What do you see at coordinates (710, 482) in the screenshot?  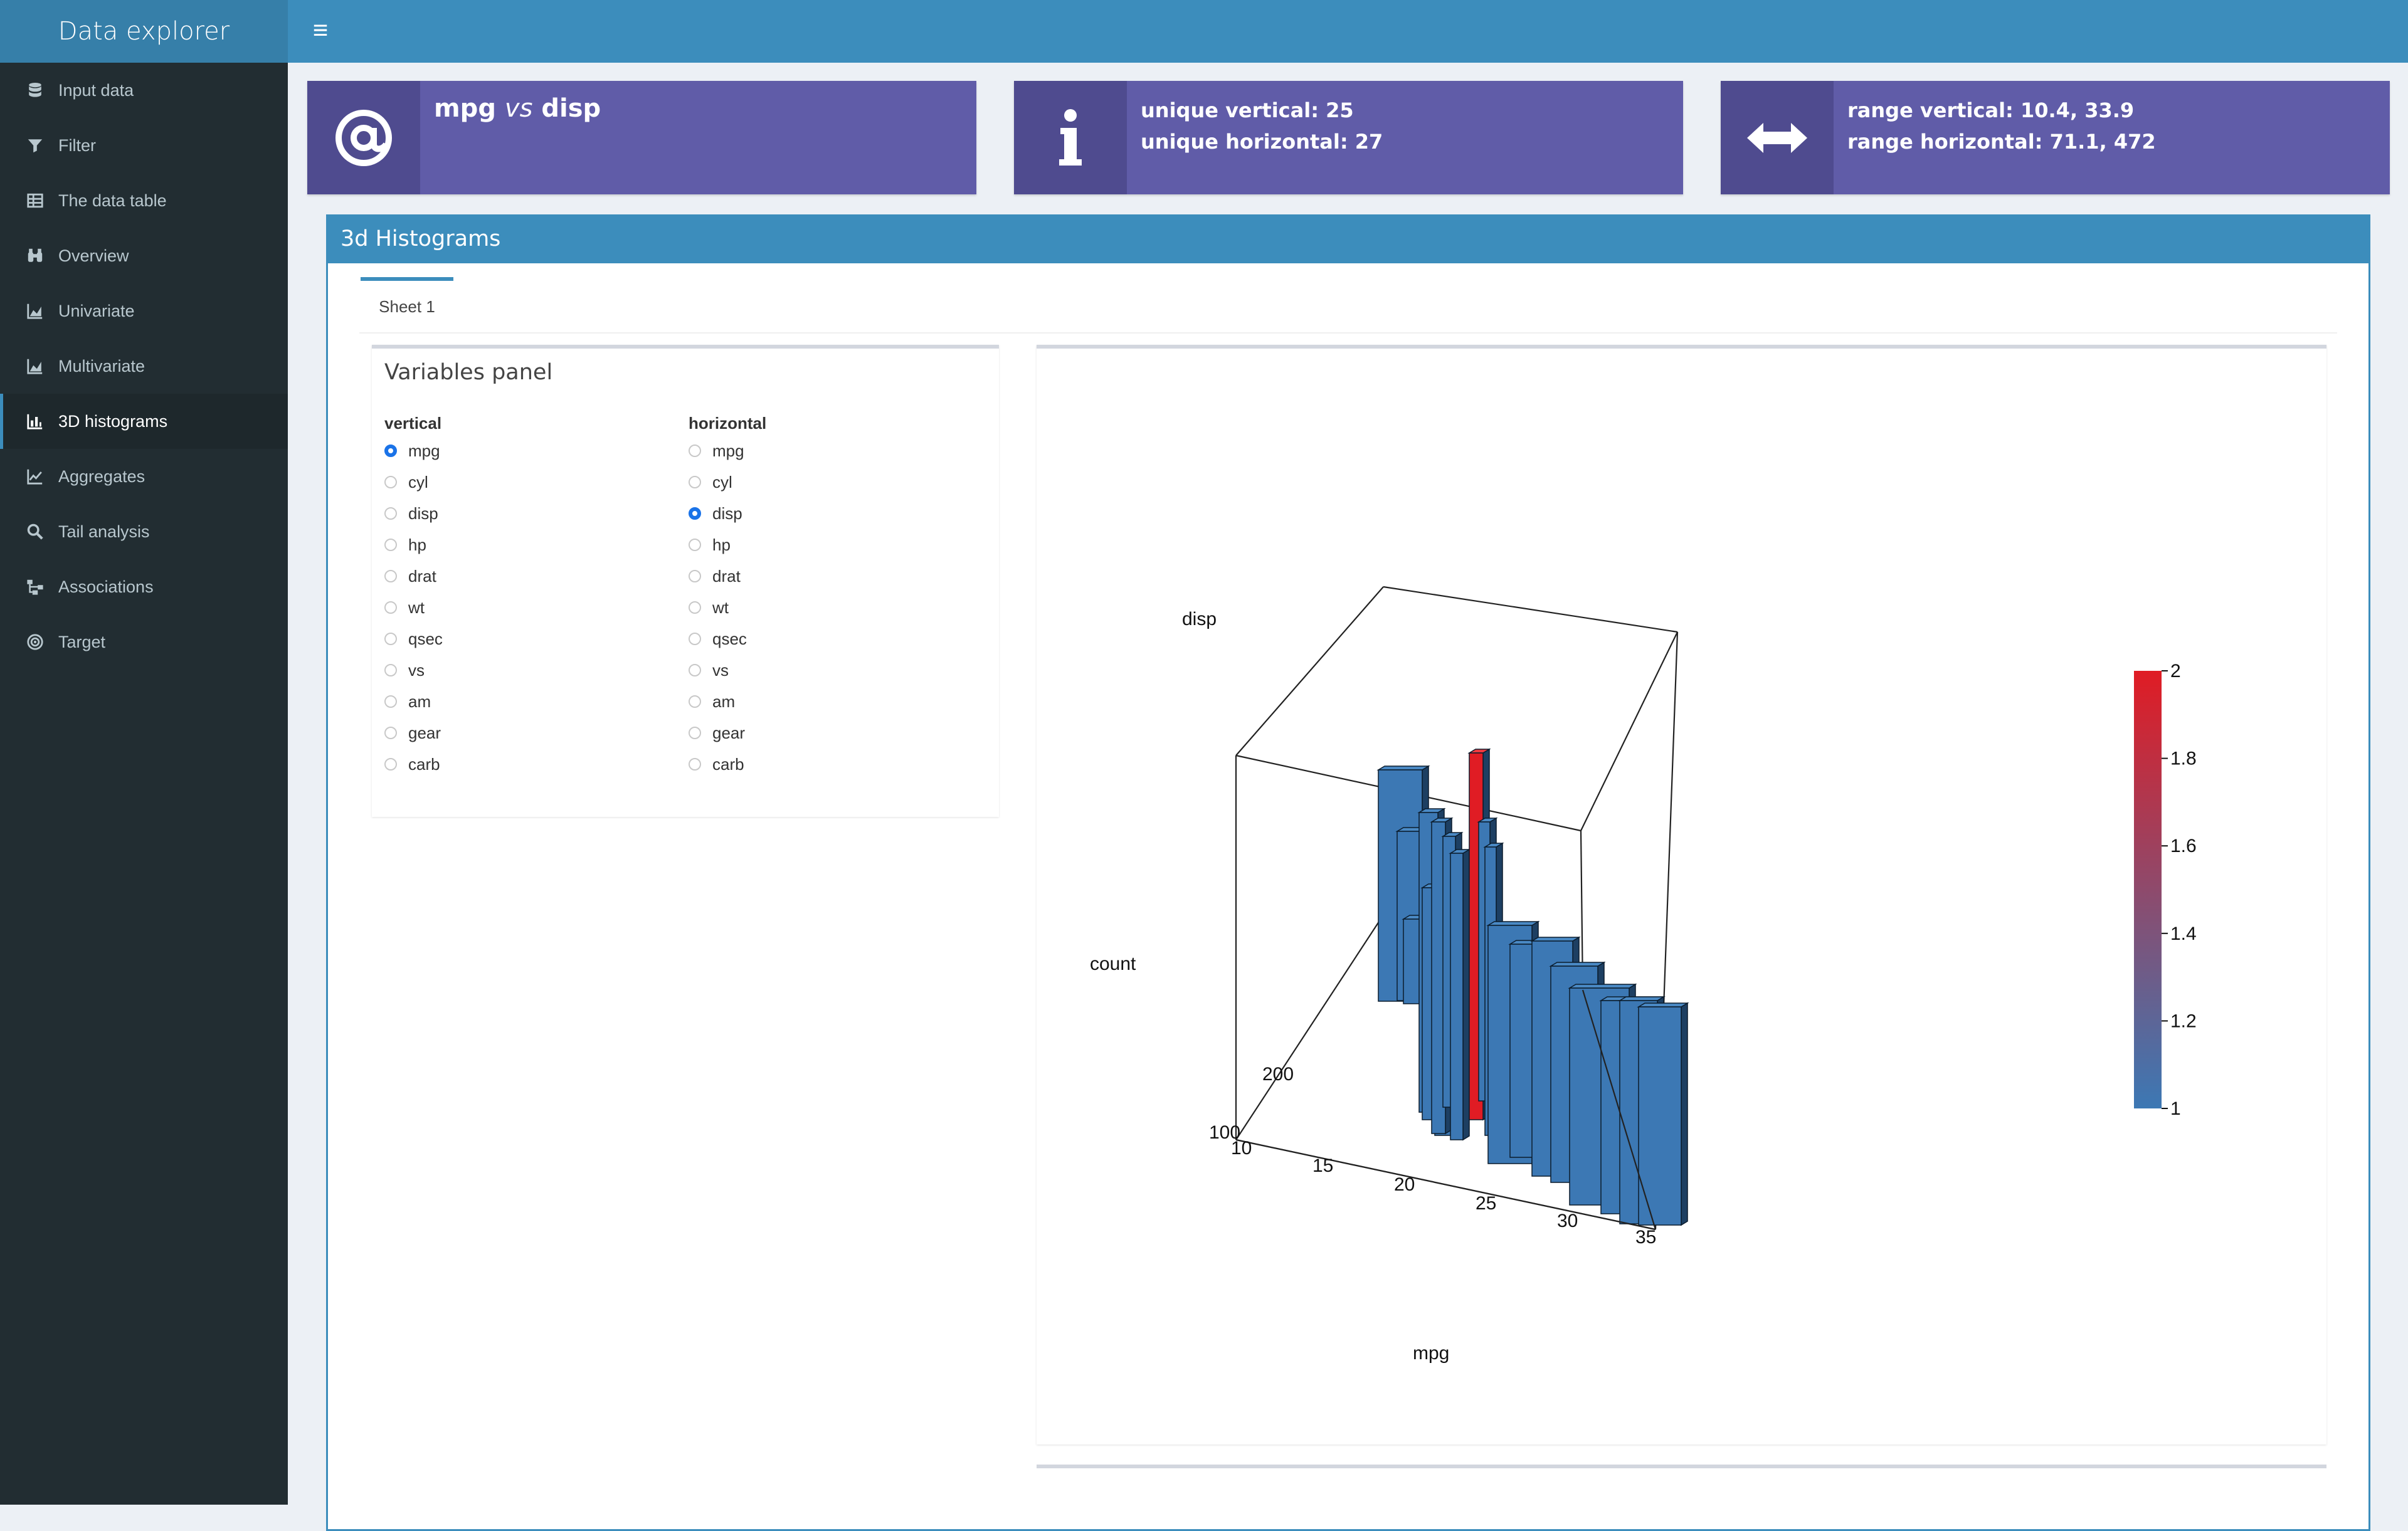 I see `horizontal-option-cyl: cyl` at bounding box center [710, 482].